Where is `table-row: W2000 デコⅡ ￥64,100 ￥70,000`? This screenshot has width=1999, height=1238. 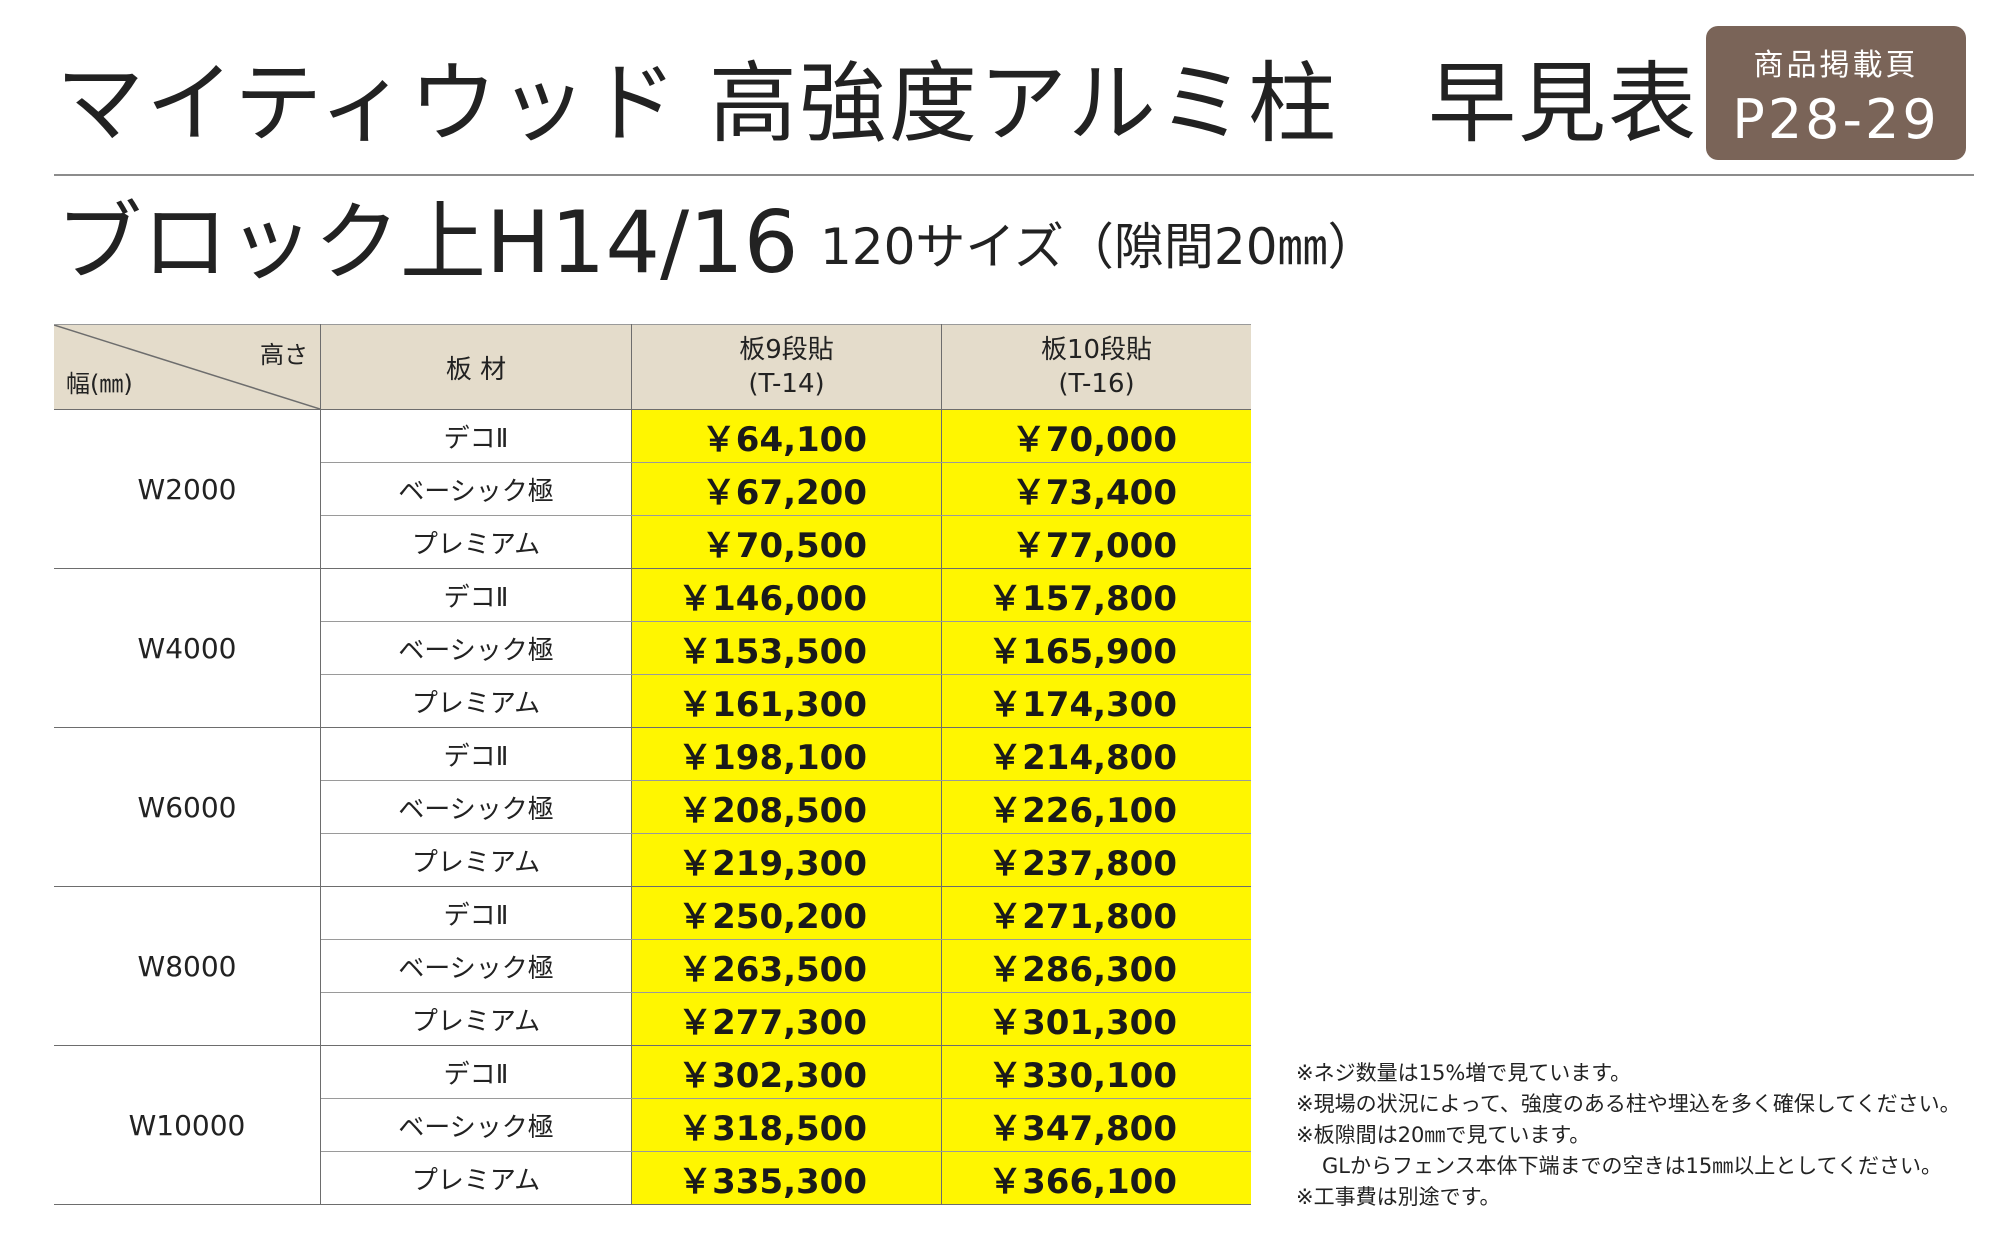 table-row: W2000 デコⅡ ￥64,100 ￥70,000 is located at coordinates (652, 489).